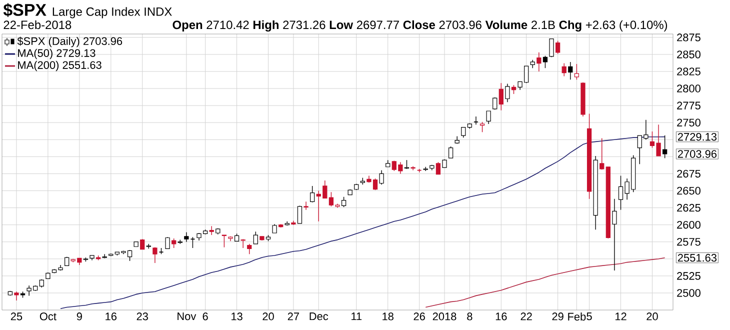 This screenshot has width=730, height=330. I want to click on chart-title: $SPX, so click(24, 10).